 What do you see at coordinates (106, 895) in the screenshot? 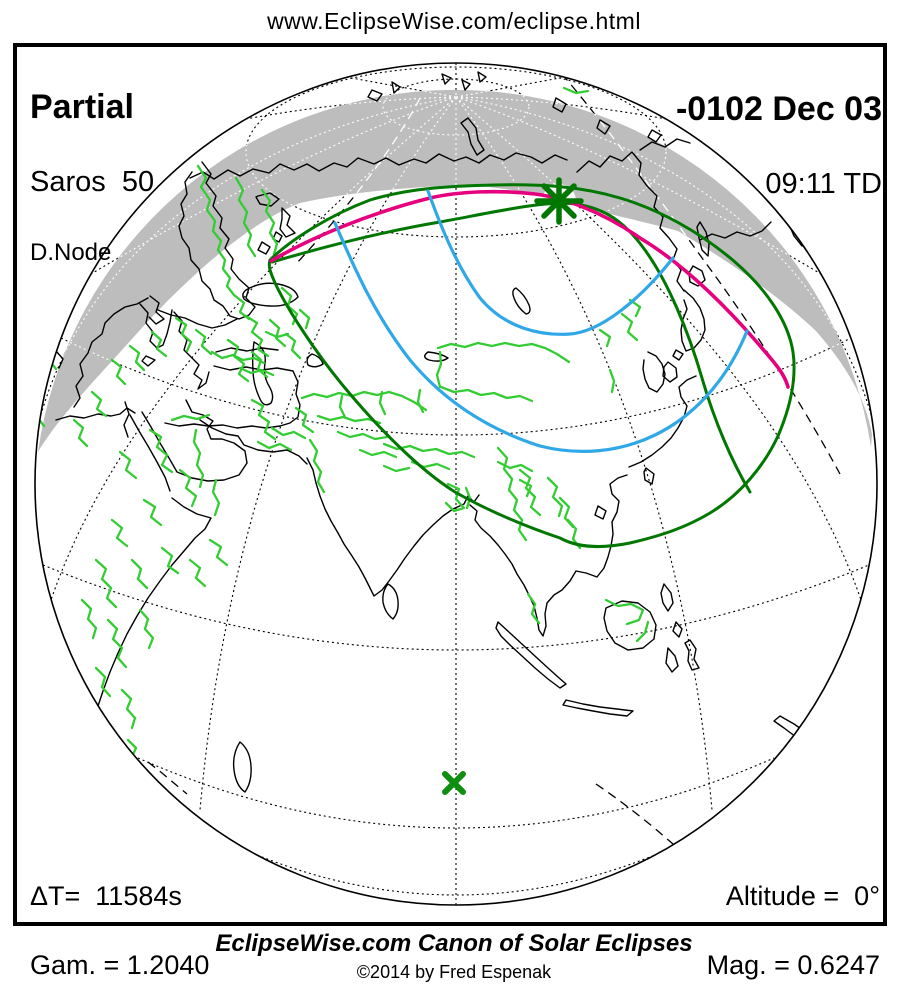
I see `delta-t-label: ΔT= 11584s` at bounding box center [106, 895].